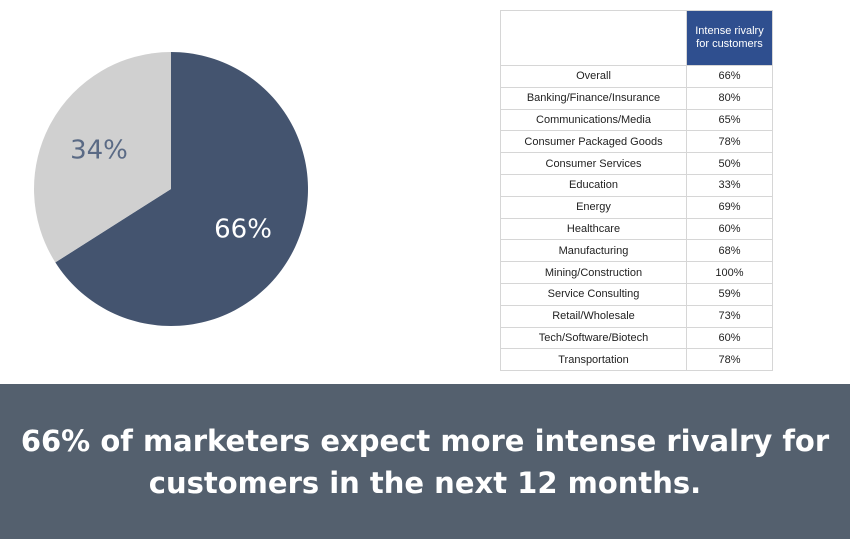  Describe the element at coordinates (729, 120) in the screenshot. I see `percentage-cell: 65%` at that location.